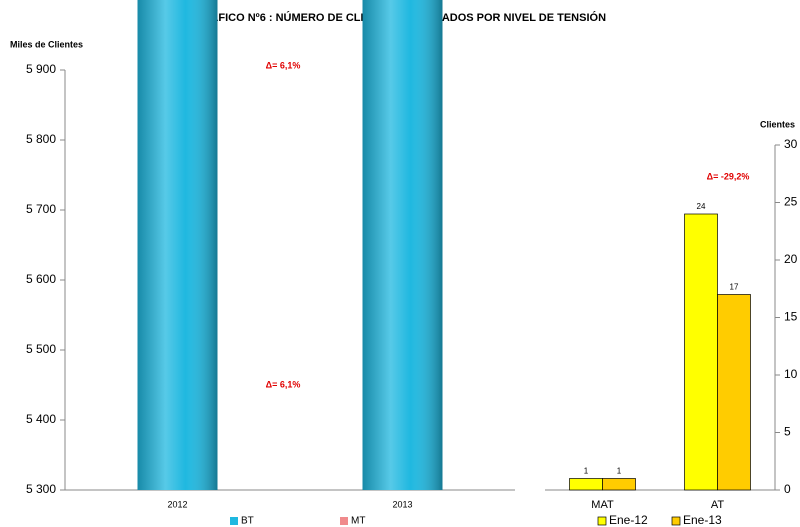  Describe the element at coordinates (718, 505) in the screenshot. I see `x-tick-label: AT` at that location.